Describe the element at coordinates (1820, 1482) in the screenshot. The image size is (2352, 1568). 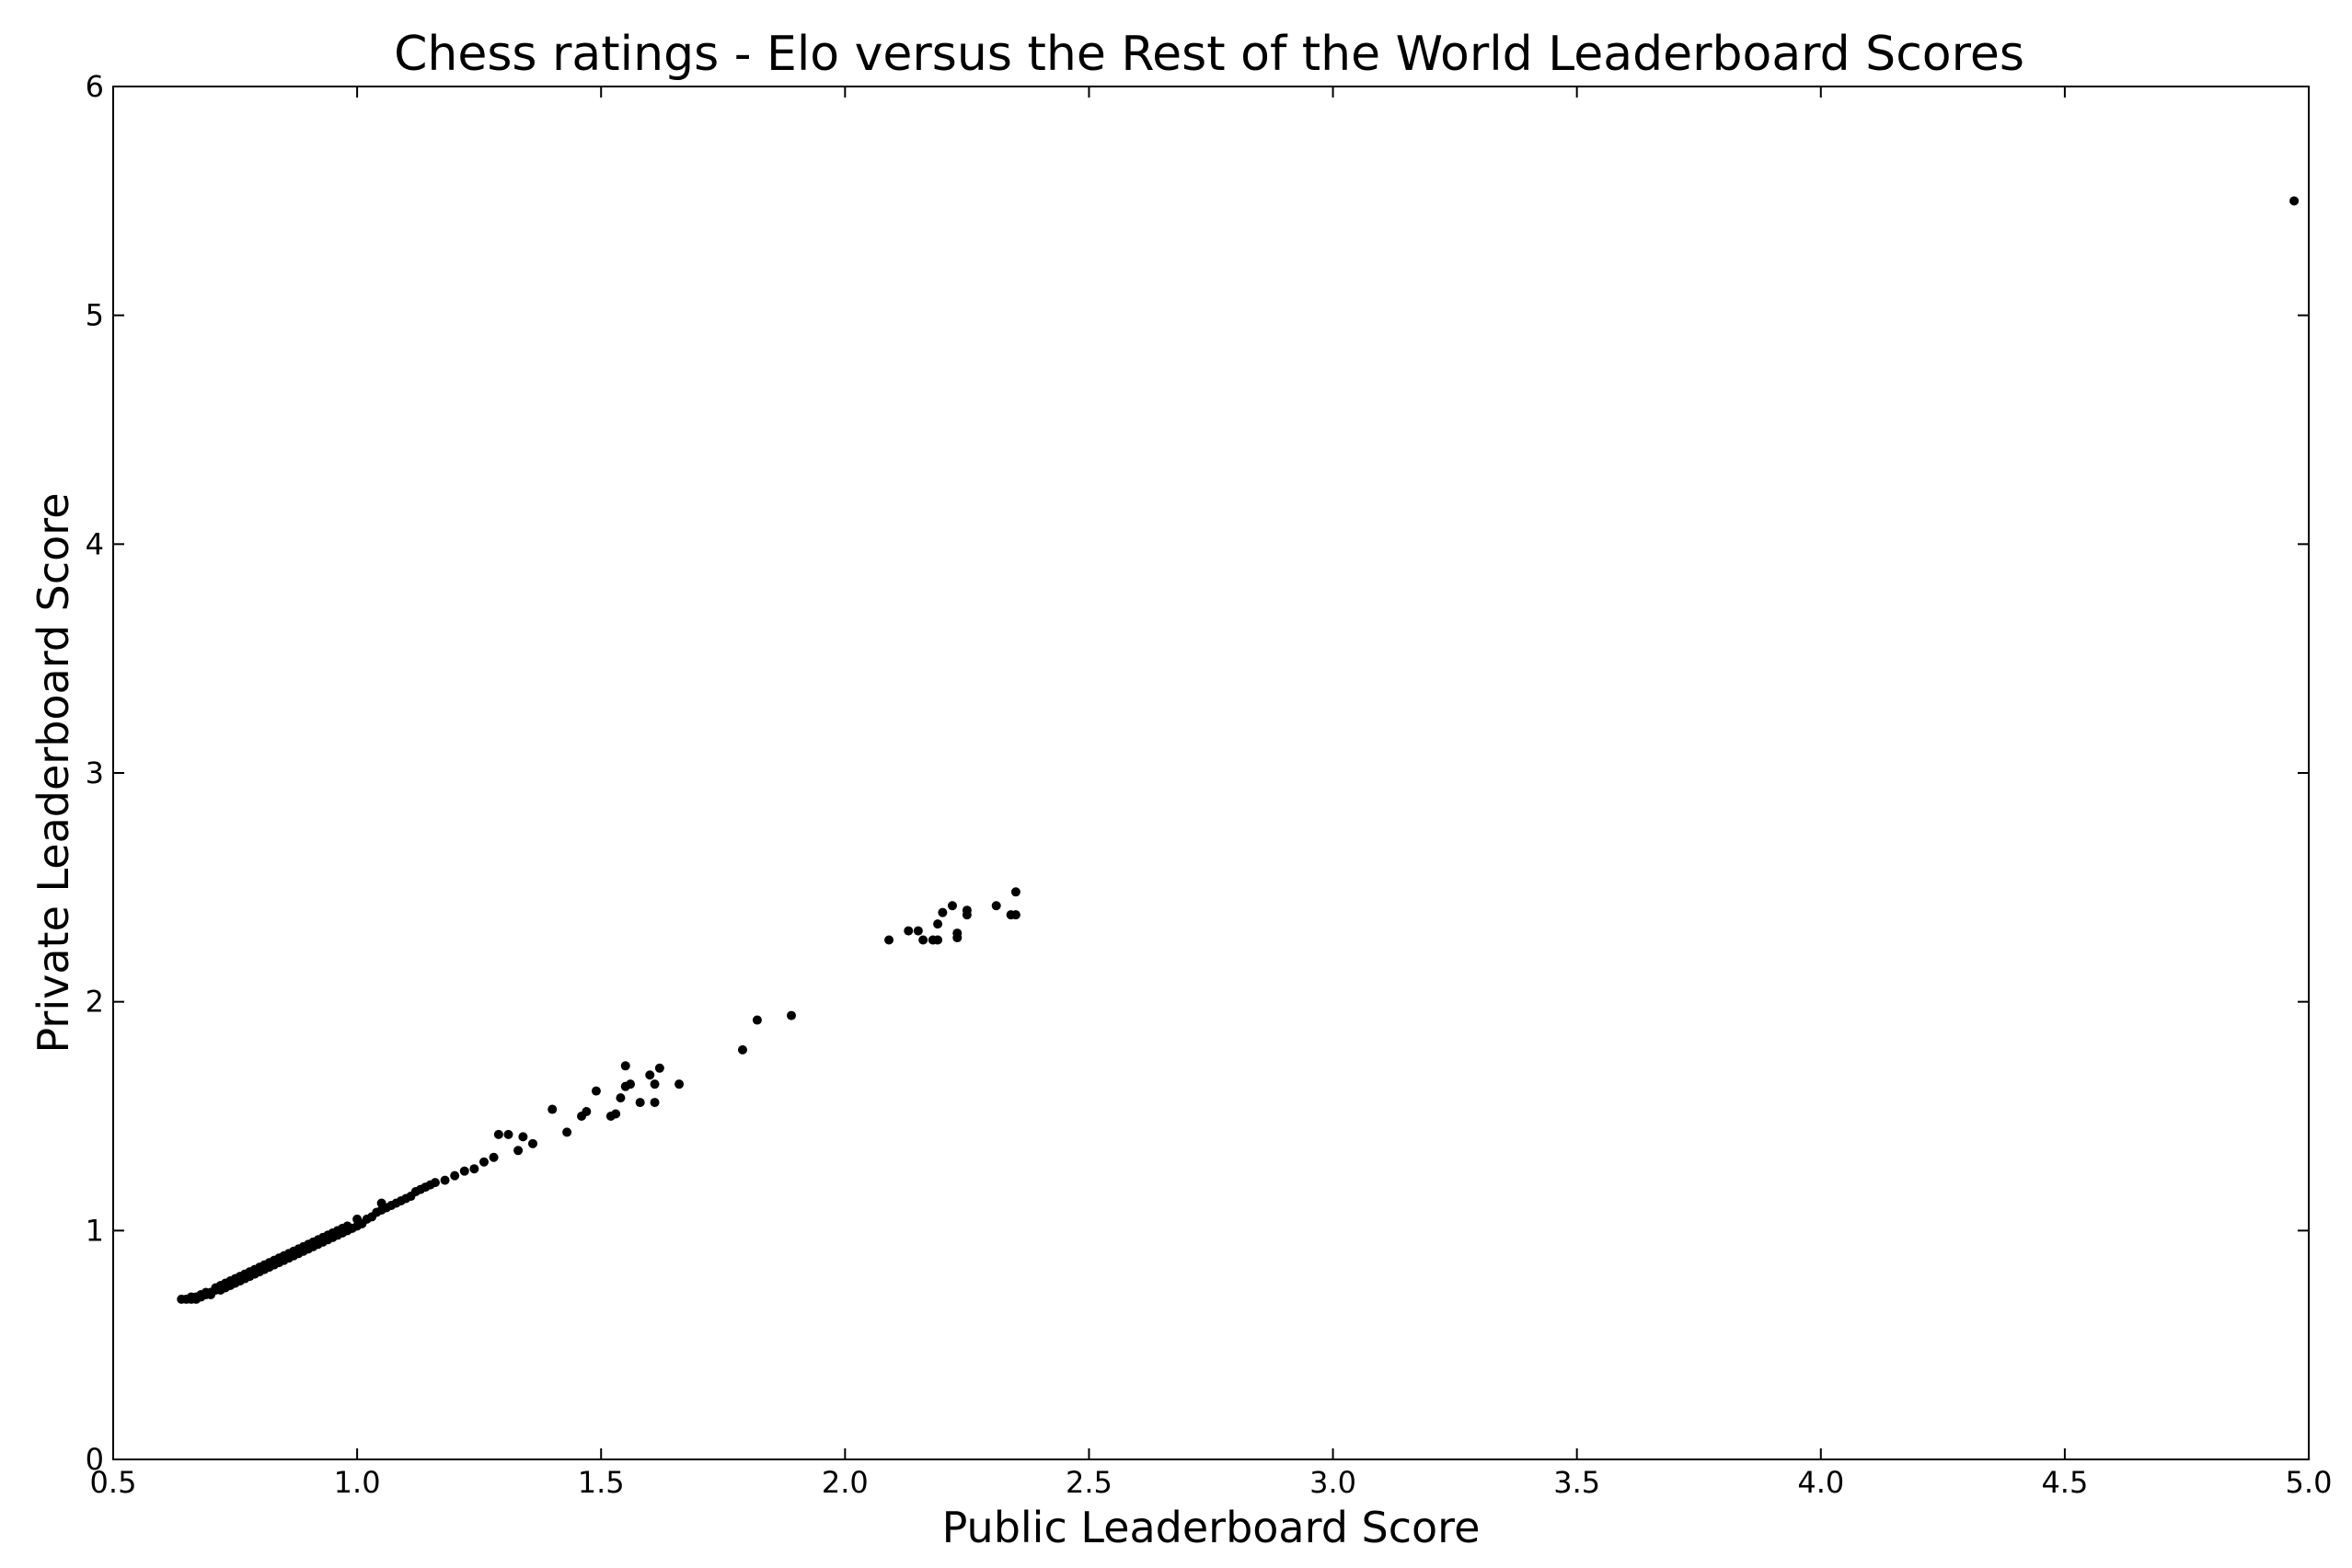
I see `x-tick-label: 4.0` at that location.